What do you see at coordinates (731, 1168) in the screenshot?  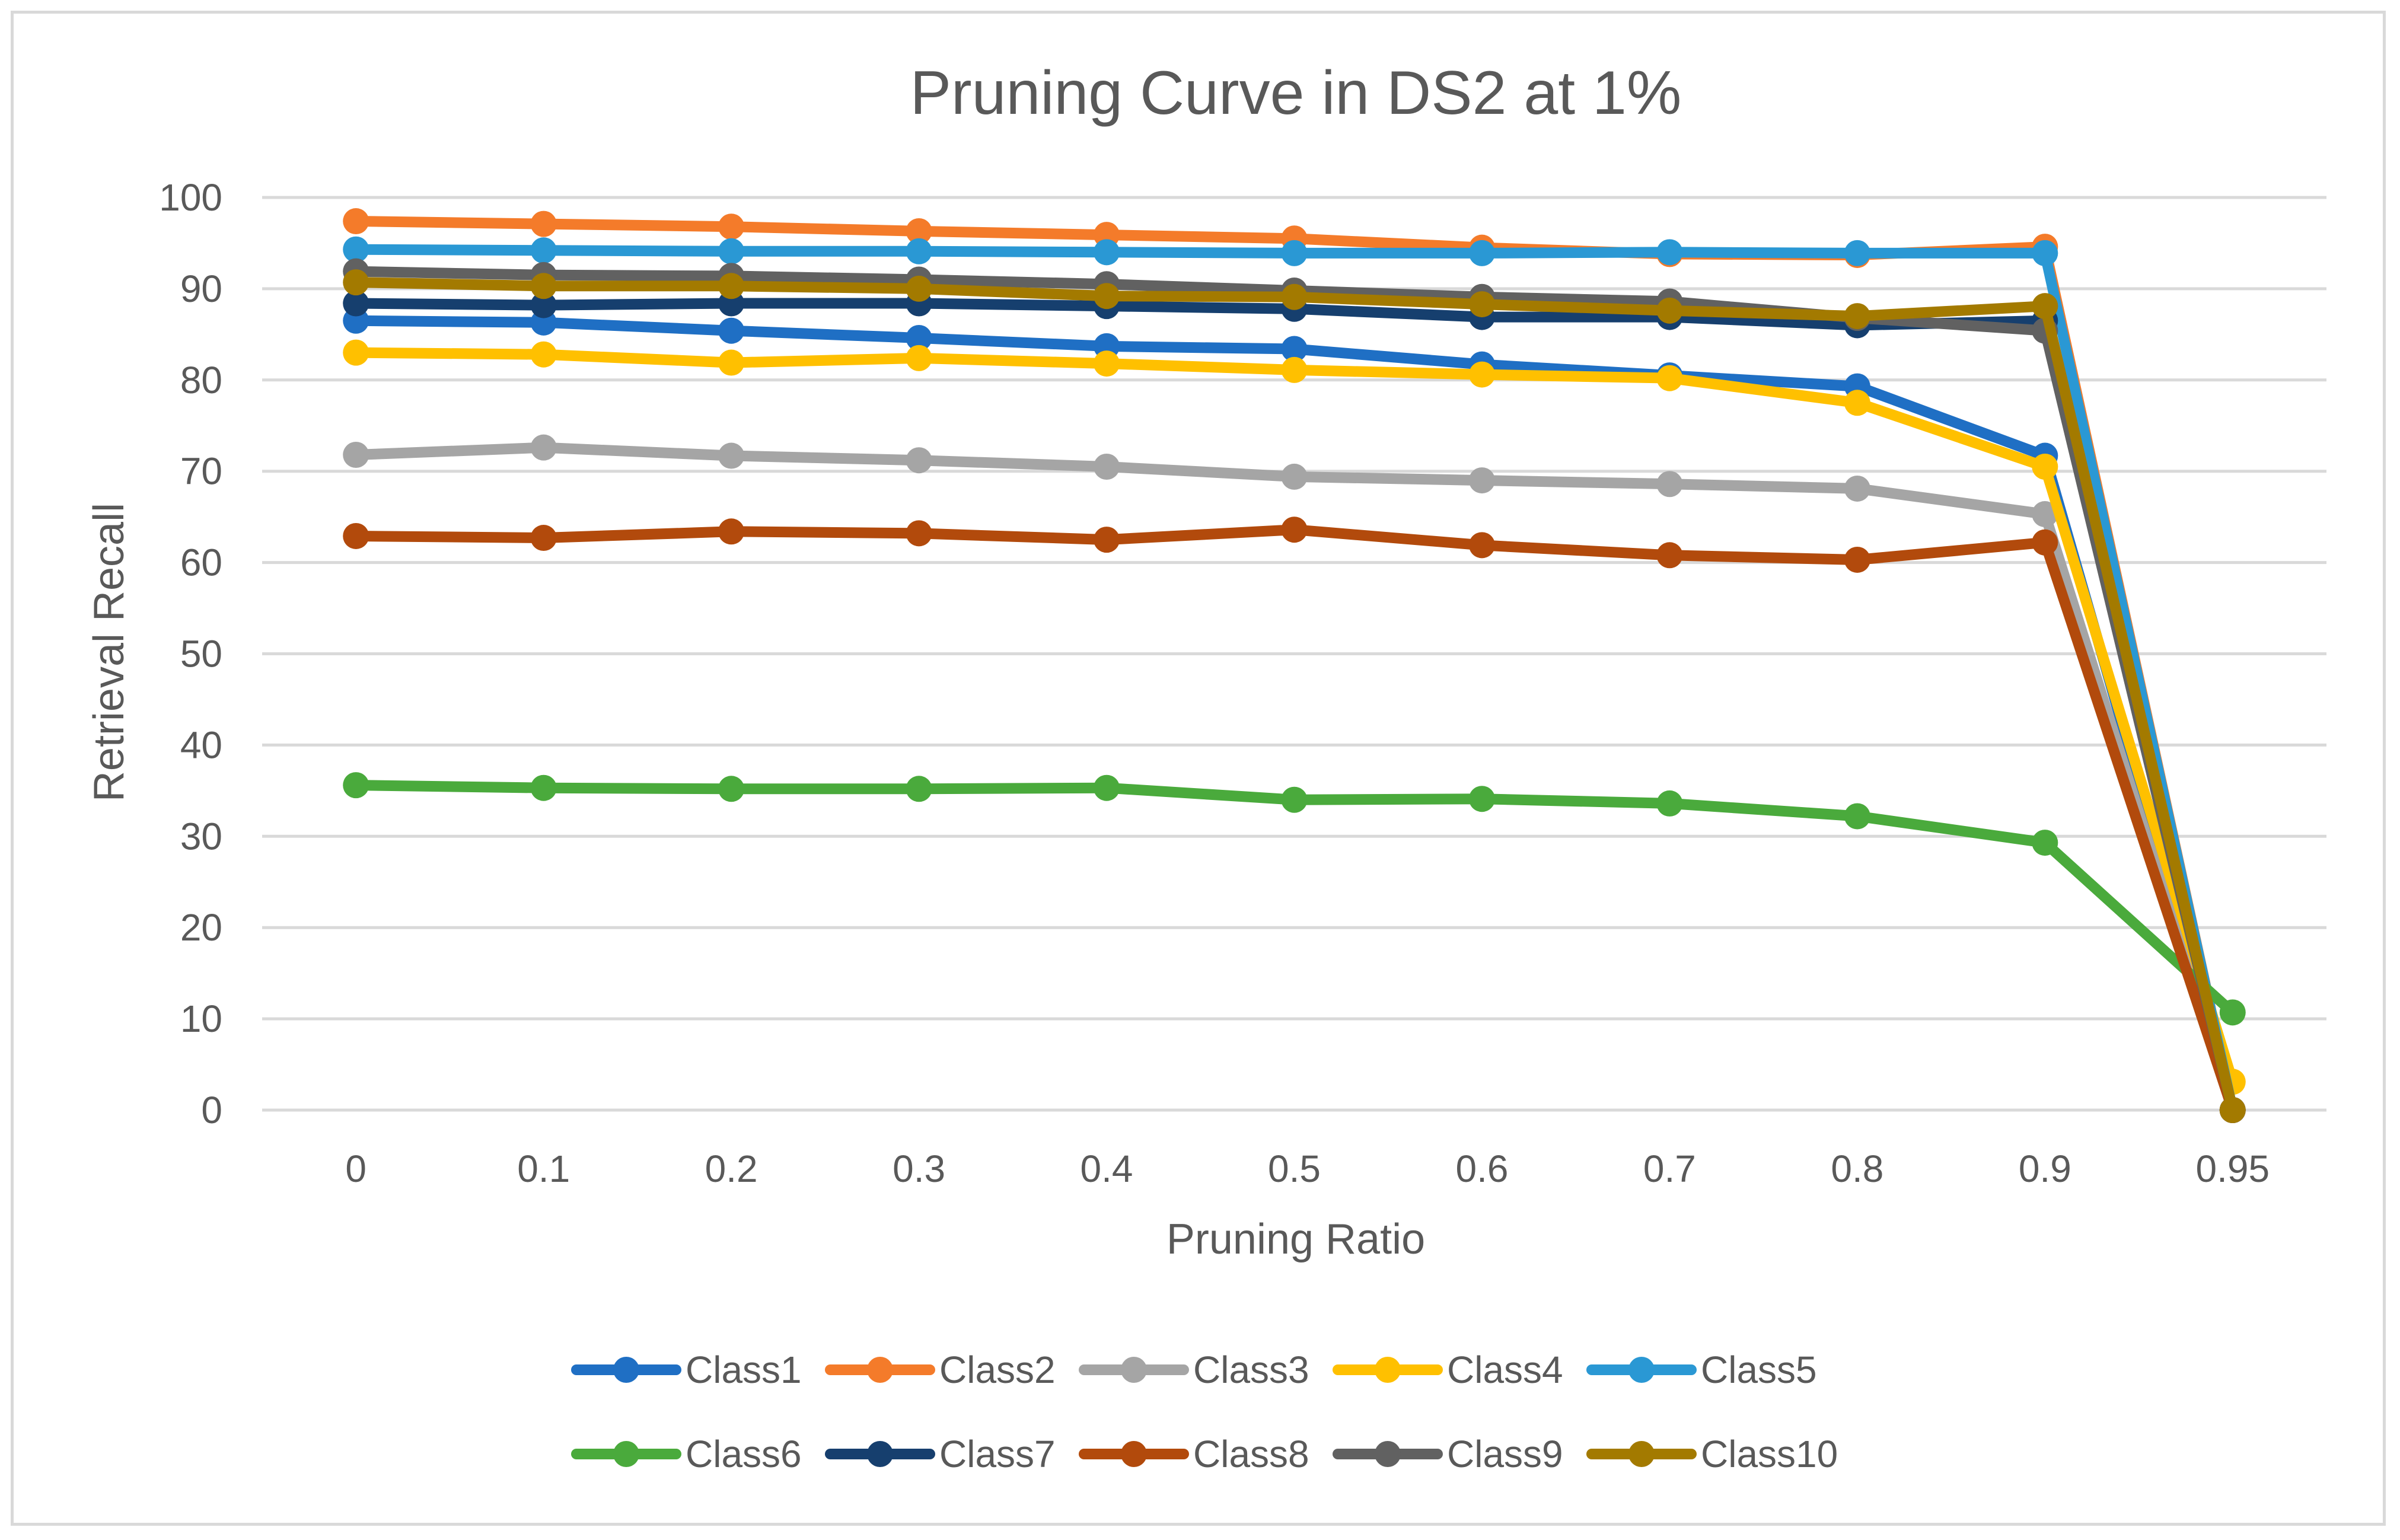 I see `x-tick-label: 0.2` at bounding box center [731, 1168].